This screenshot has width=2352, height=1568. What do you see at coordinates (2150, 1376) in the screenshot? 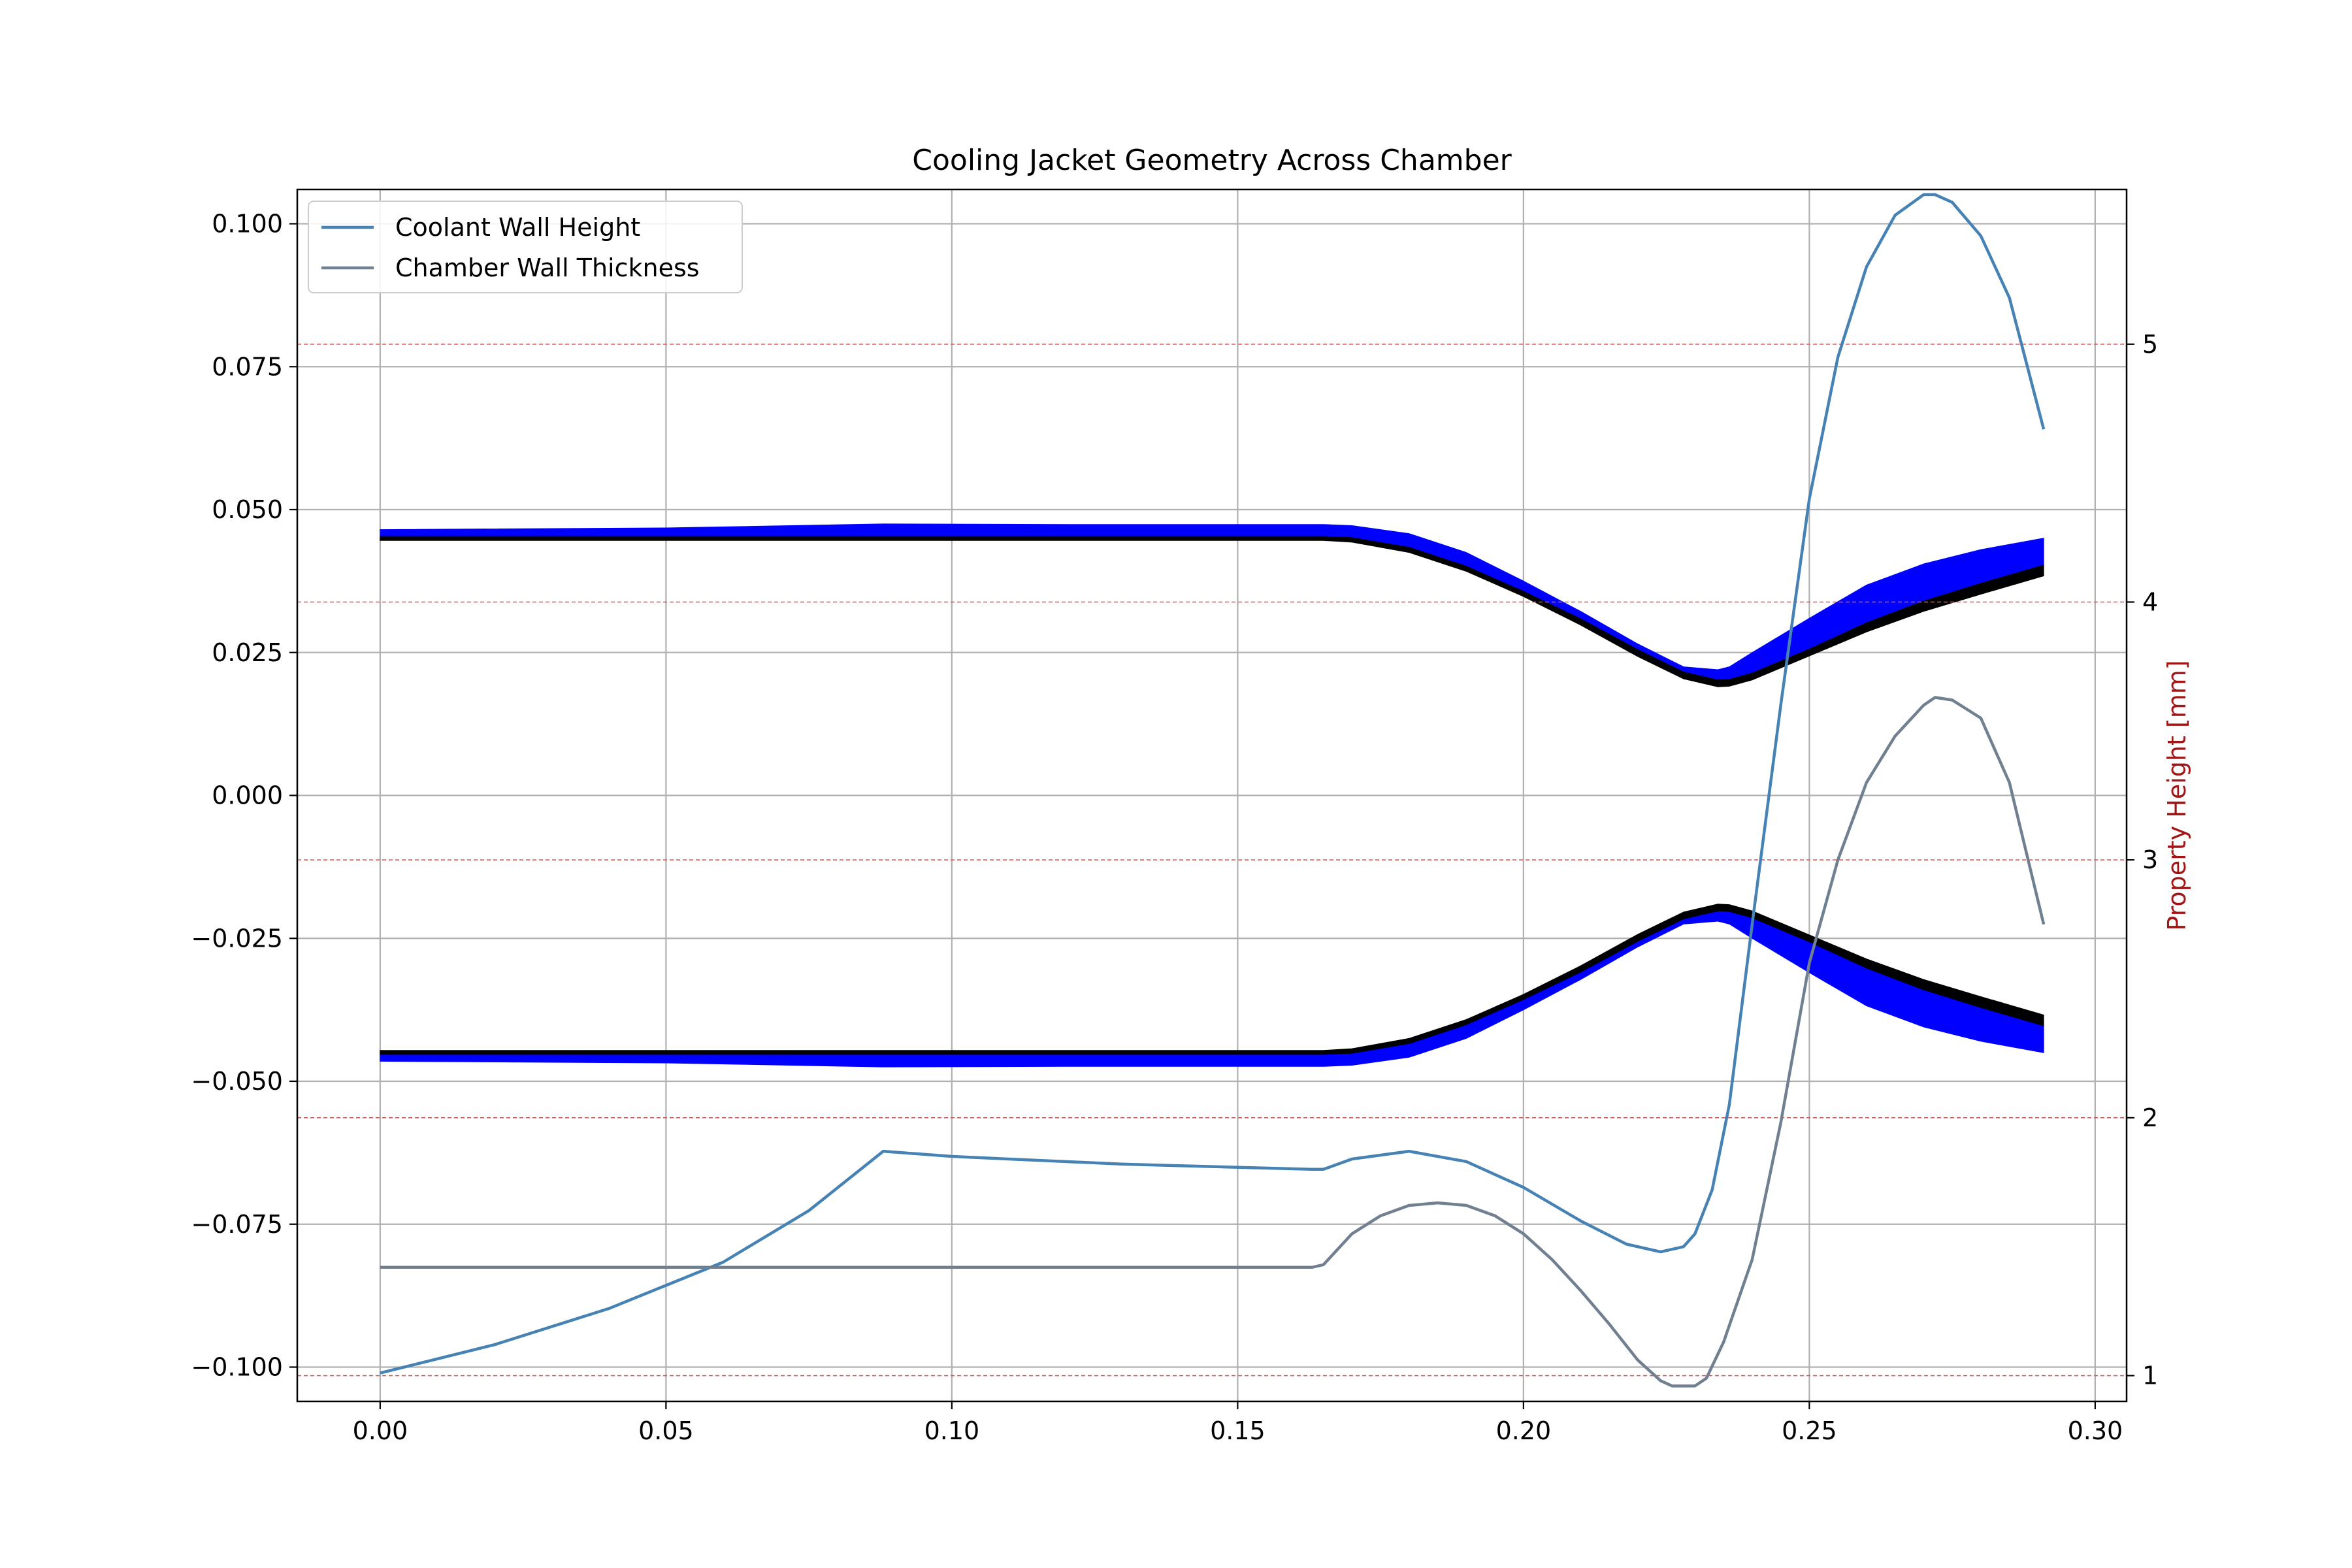
I see `y2-tick-label: 1` at bounding box center [2150, 1376].